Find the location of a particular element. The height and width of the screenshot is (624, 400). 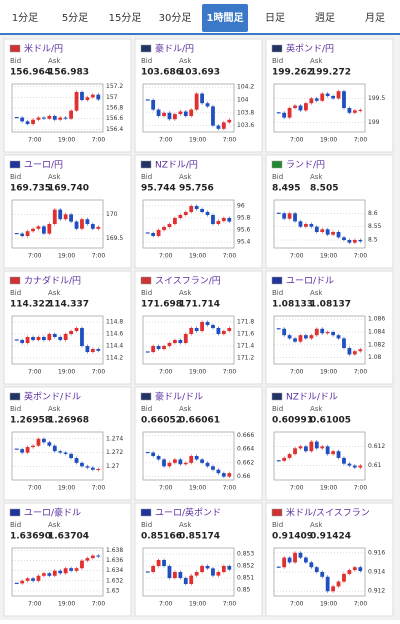

chart-frame is located at coordinates (319, 340).